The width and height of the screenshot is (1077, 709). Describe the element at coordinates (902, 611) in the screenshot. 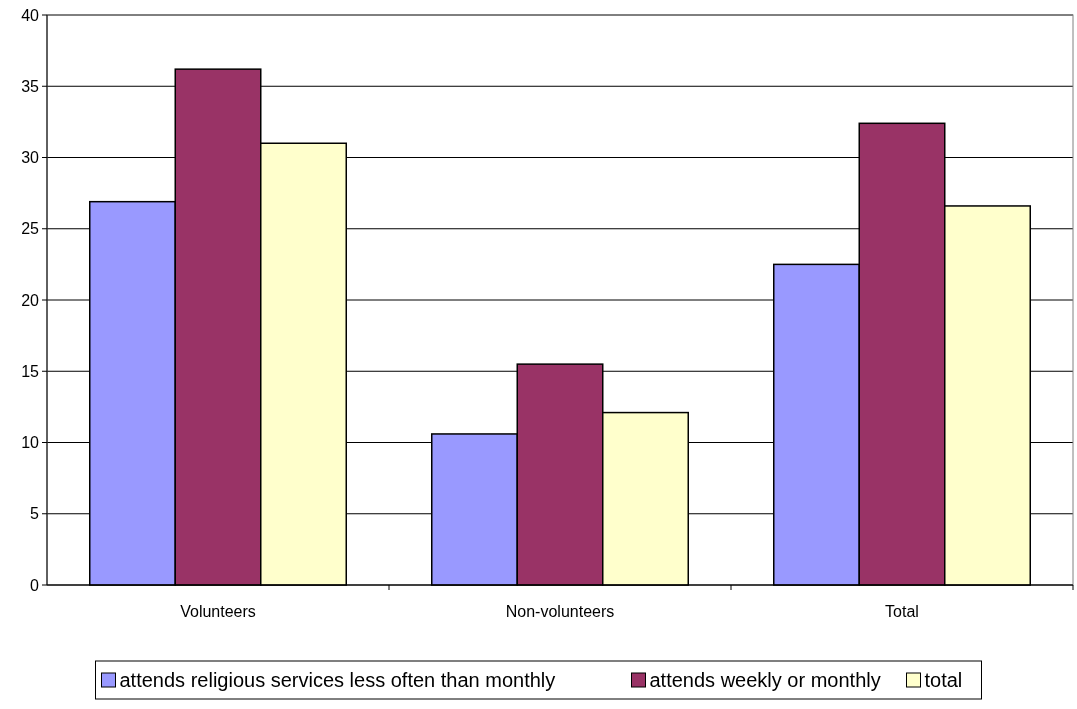

I see `x-tick-label: Total` at that location.